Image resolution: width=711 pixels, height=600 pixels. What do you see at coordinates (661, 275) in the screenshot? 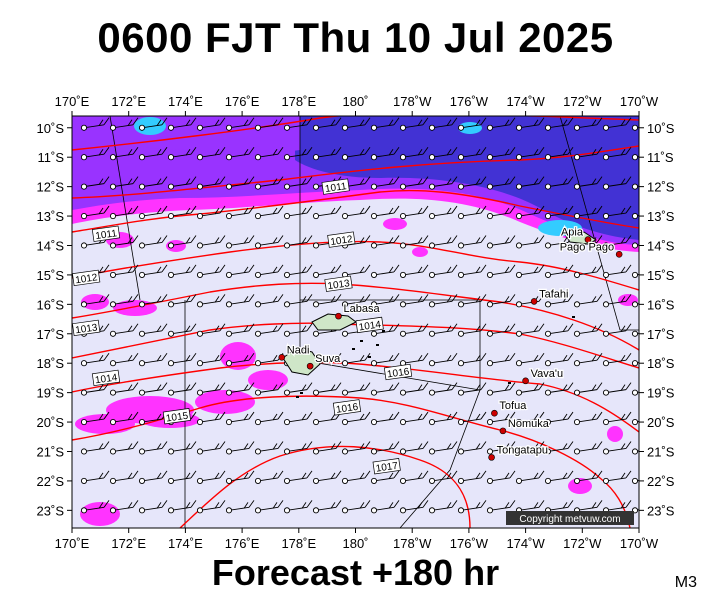
I see `lat-label-right: 15˚S` at bounding box center [661, 275].